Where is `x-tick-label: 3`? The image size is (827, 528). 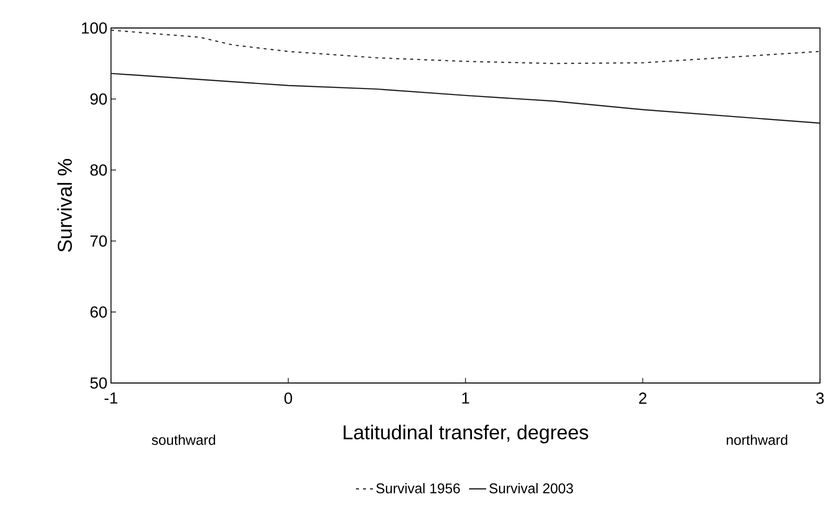 x-tick-label: 3 is located at coordinates (820, 398).